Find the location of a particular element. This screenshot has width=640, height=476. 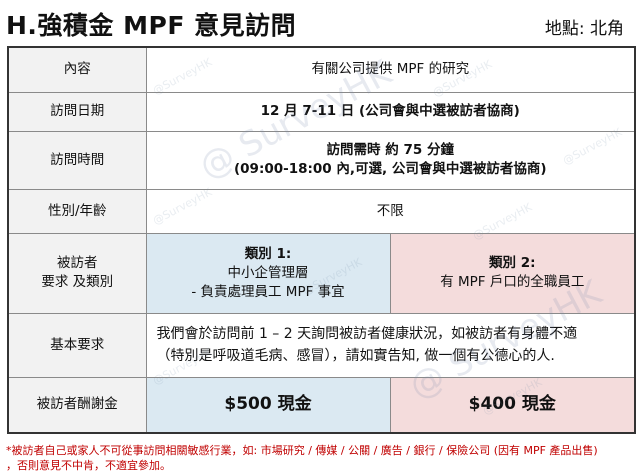

requirements-label: 被訪者 要求 及類別 is located at coordinates (77, 273).